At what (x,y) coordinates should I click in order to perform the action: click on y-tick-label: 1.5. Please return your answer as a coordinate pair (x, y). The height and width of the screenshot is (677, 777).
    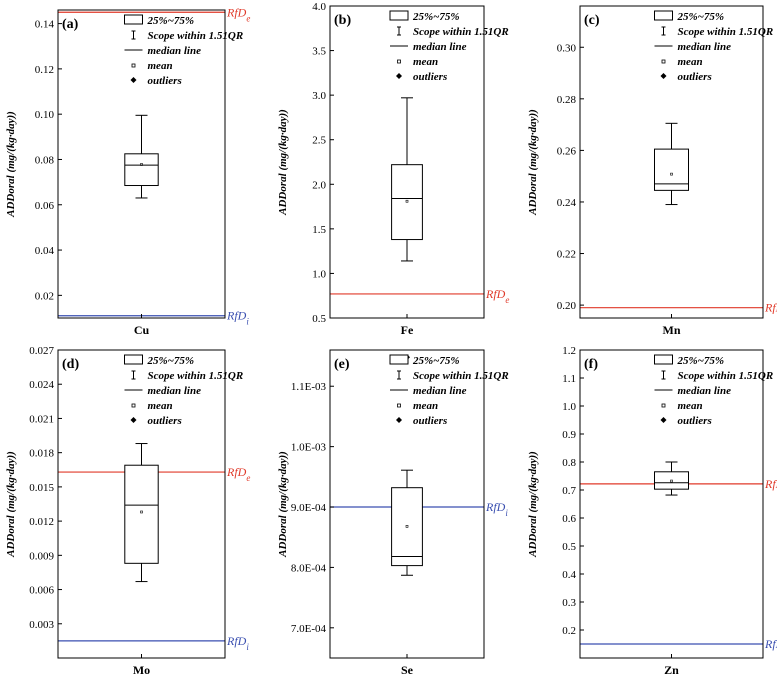
    Looking at the image, I should click on (319, 230).